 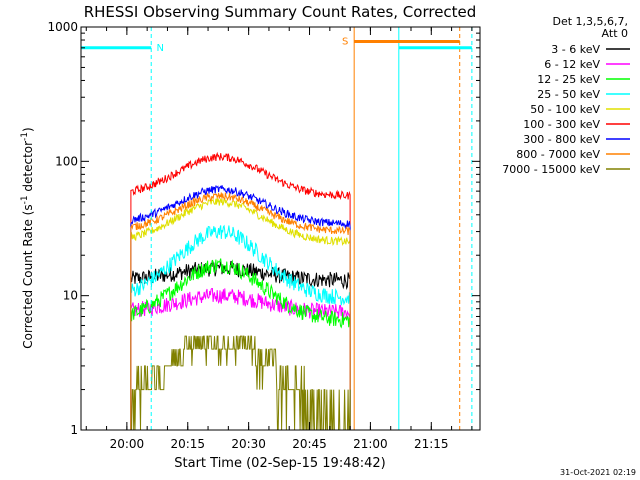 I want to click on x-tick-label-1: 20:15, so click(x=187, y=444).